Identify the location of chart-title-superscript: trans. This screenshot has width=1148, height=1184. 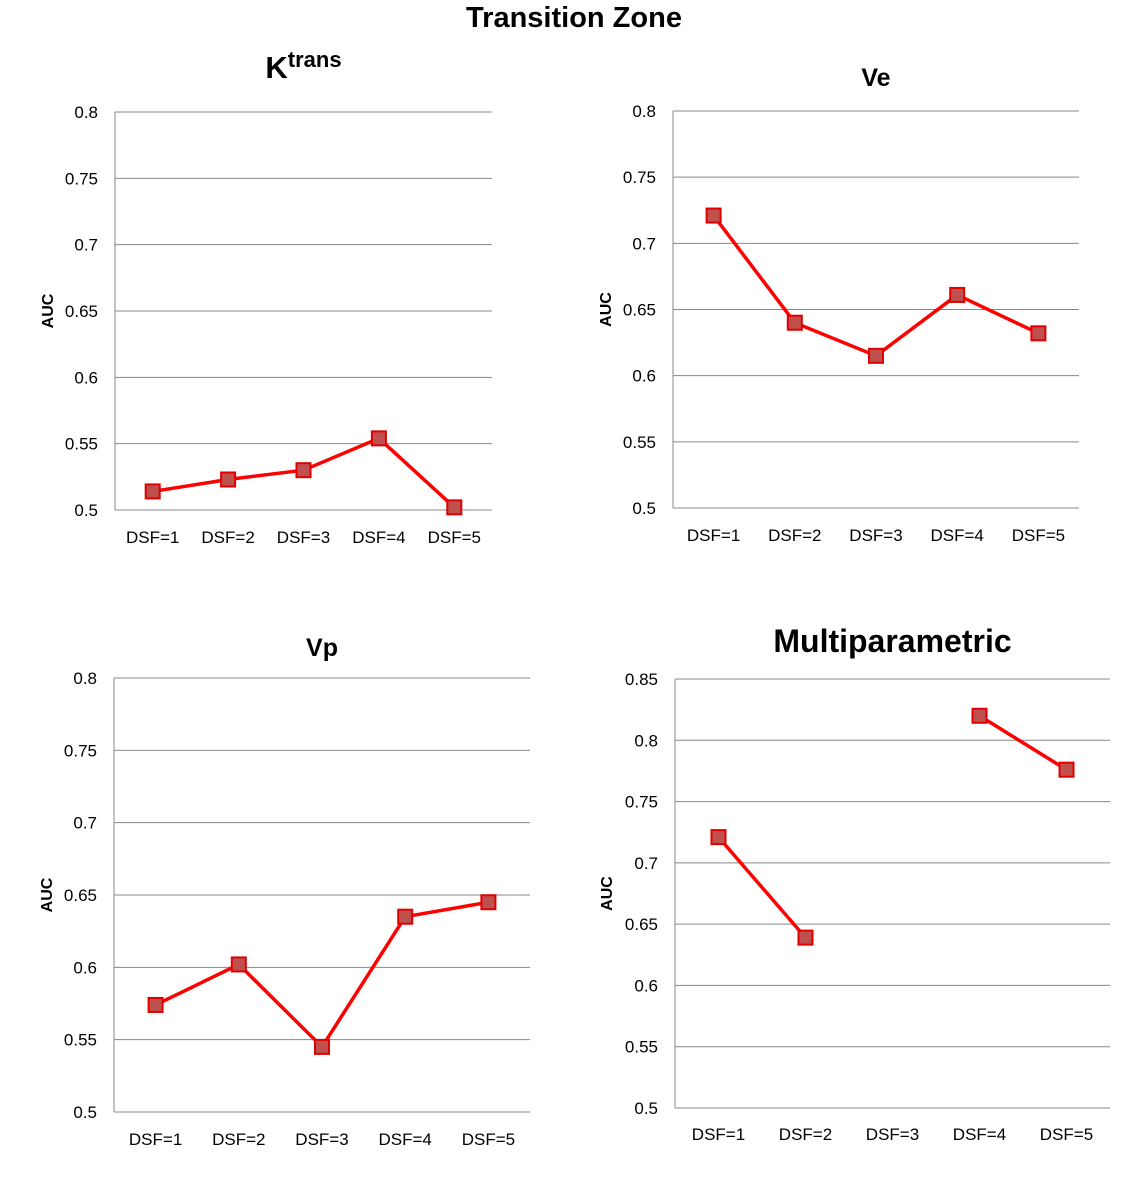
(315, 59).